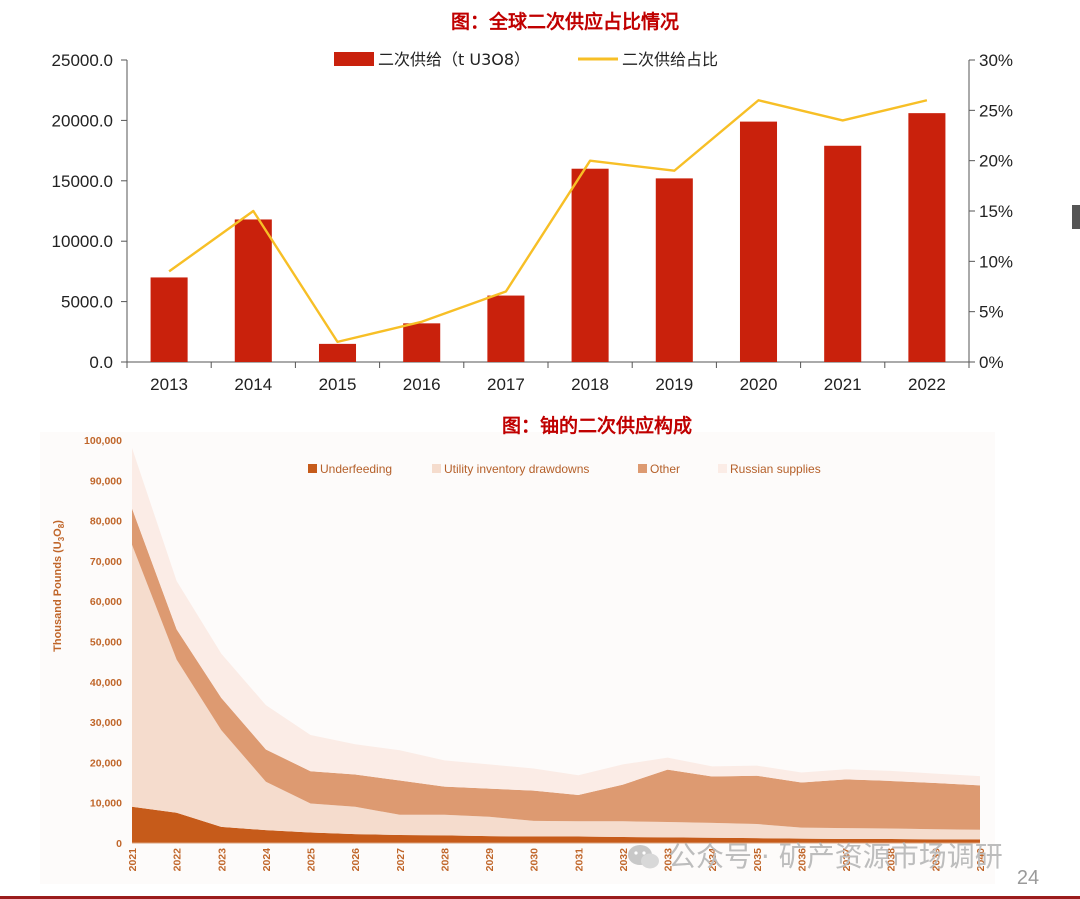 This screenshot has width=1080, height=899. What do you see at coordinates (506, 384) in the screenshot?
I see `x-tick-label: 2017` at bounding box center [506, 384].